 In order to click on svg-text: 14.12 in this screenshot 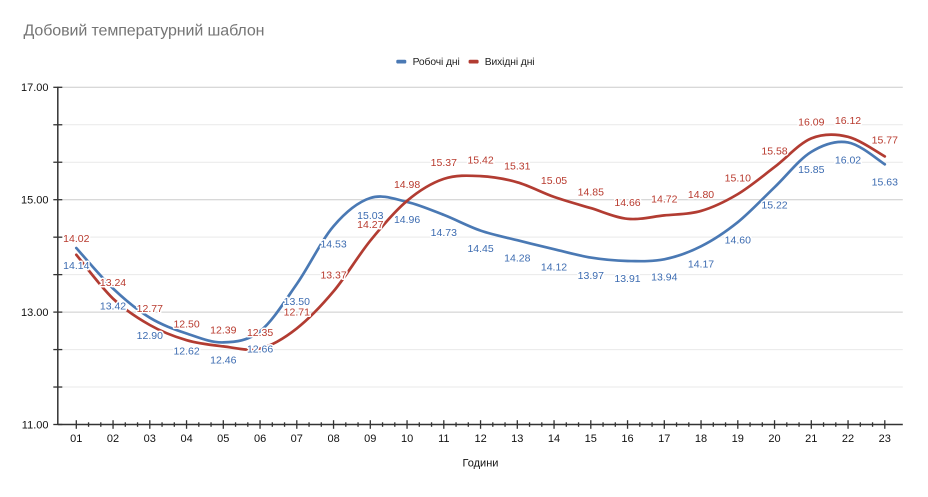, I will do `click(554, 267)`.